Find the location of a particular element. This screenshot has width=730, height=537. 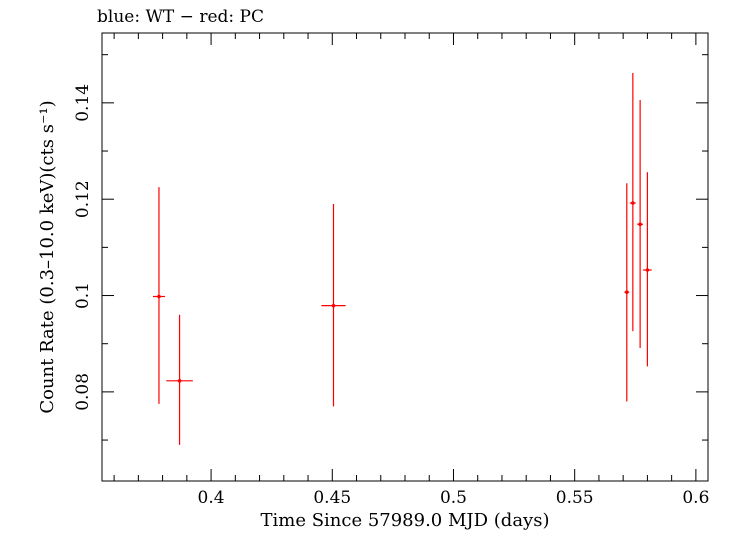

y-tick-label: 0.1 is located at coordinates (83, 295).